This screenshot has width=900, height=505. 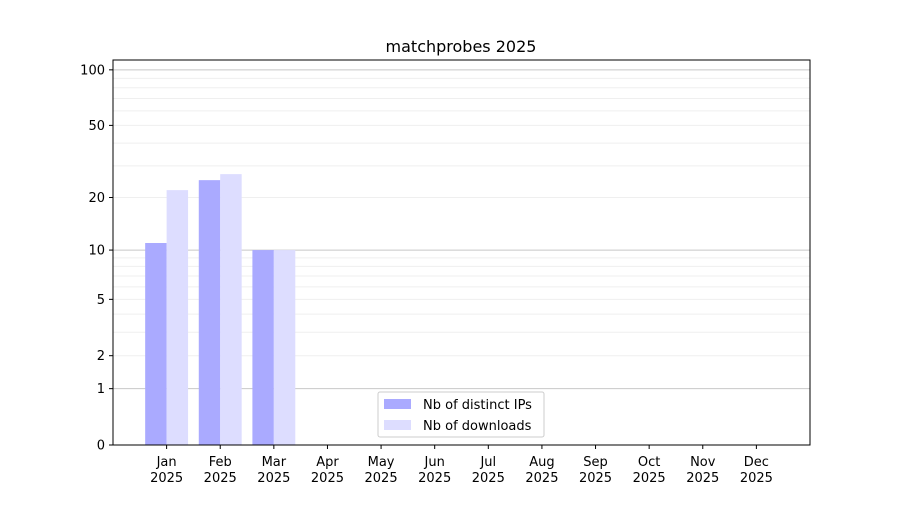 What do you see at coordinates (96, 126) in the screenshot?
I see `y-tick-label: 50` at bounding box center [96, 126].